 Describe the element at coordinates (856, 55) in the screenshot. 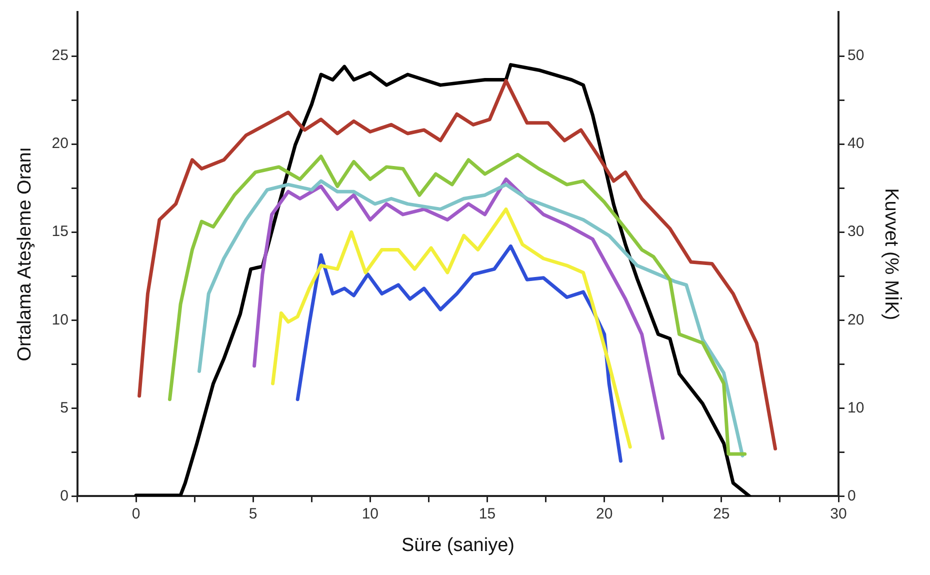

I see `y2-tick-label: 50` at that location.